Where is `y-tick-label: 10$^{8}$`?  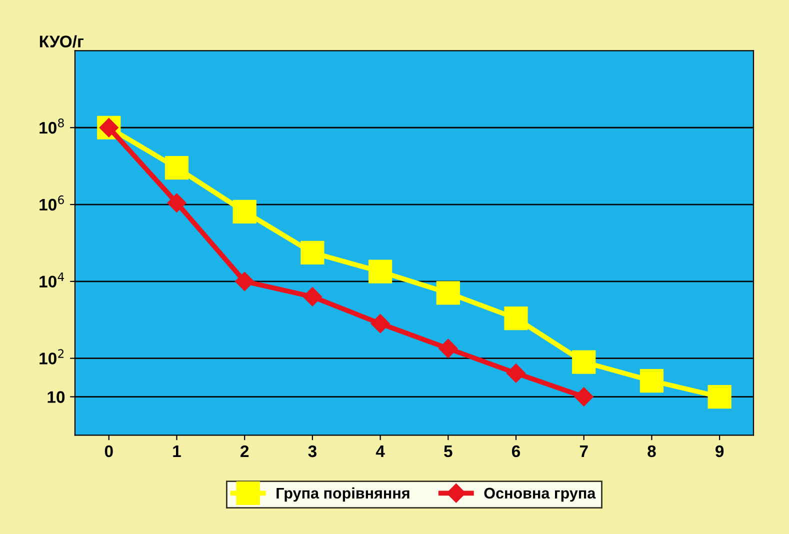 y-tick-label: 10$^{8}$ is located at coordinates (52, 126).